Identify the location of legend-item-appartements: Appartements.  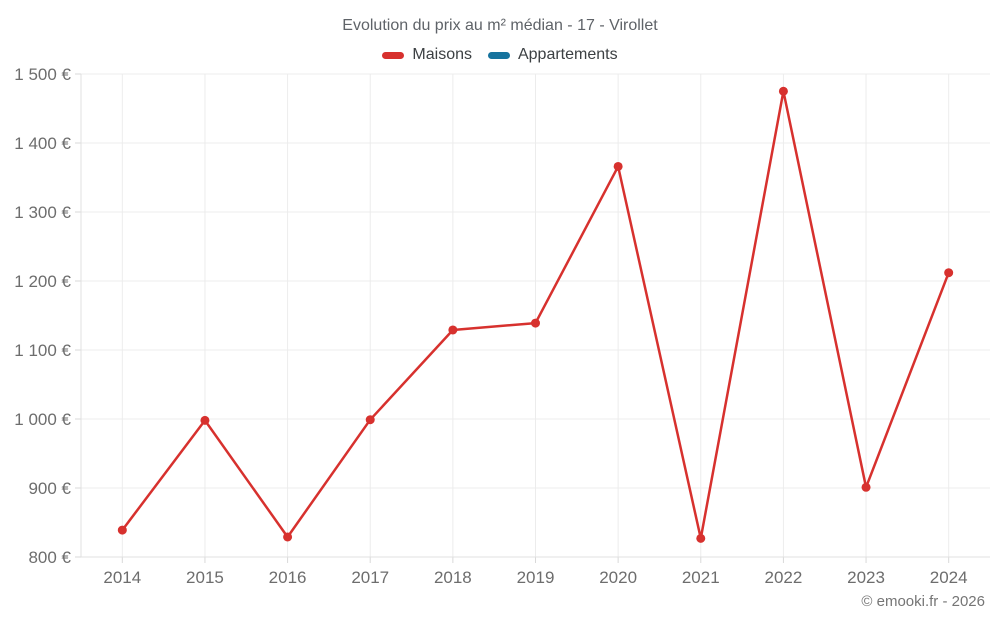
(552, 55).